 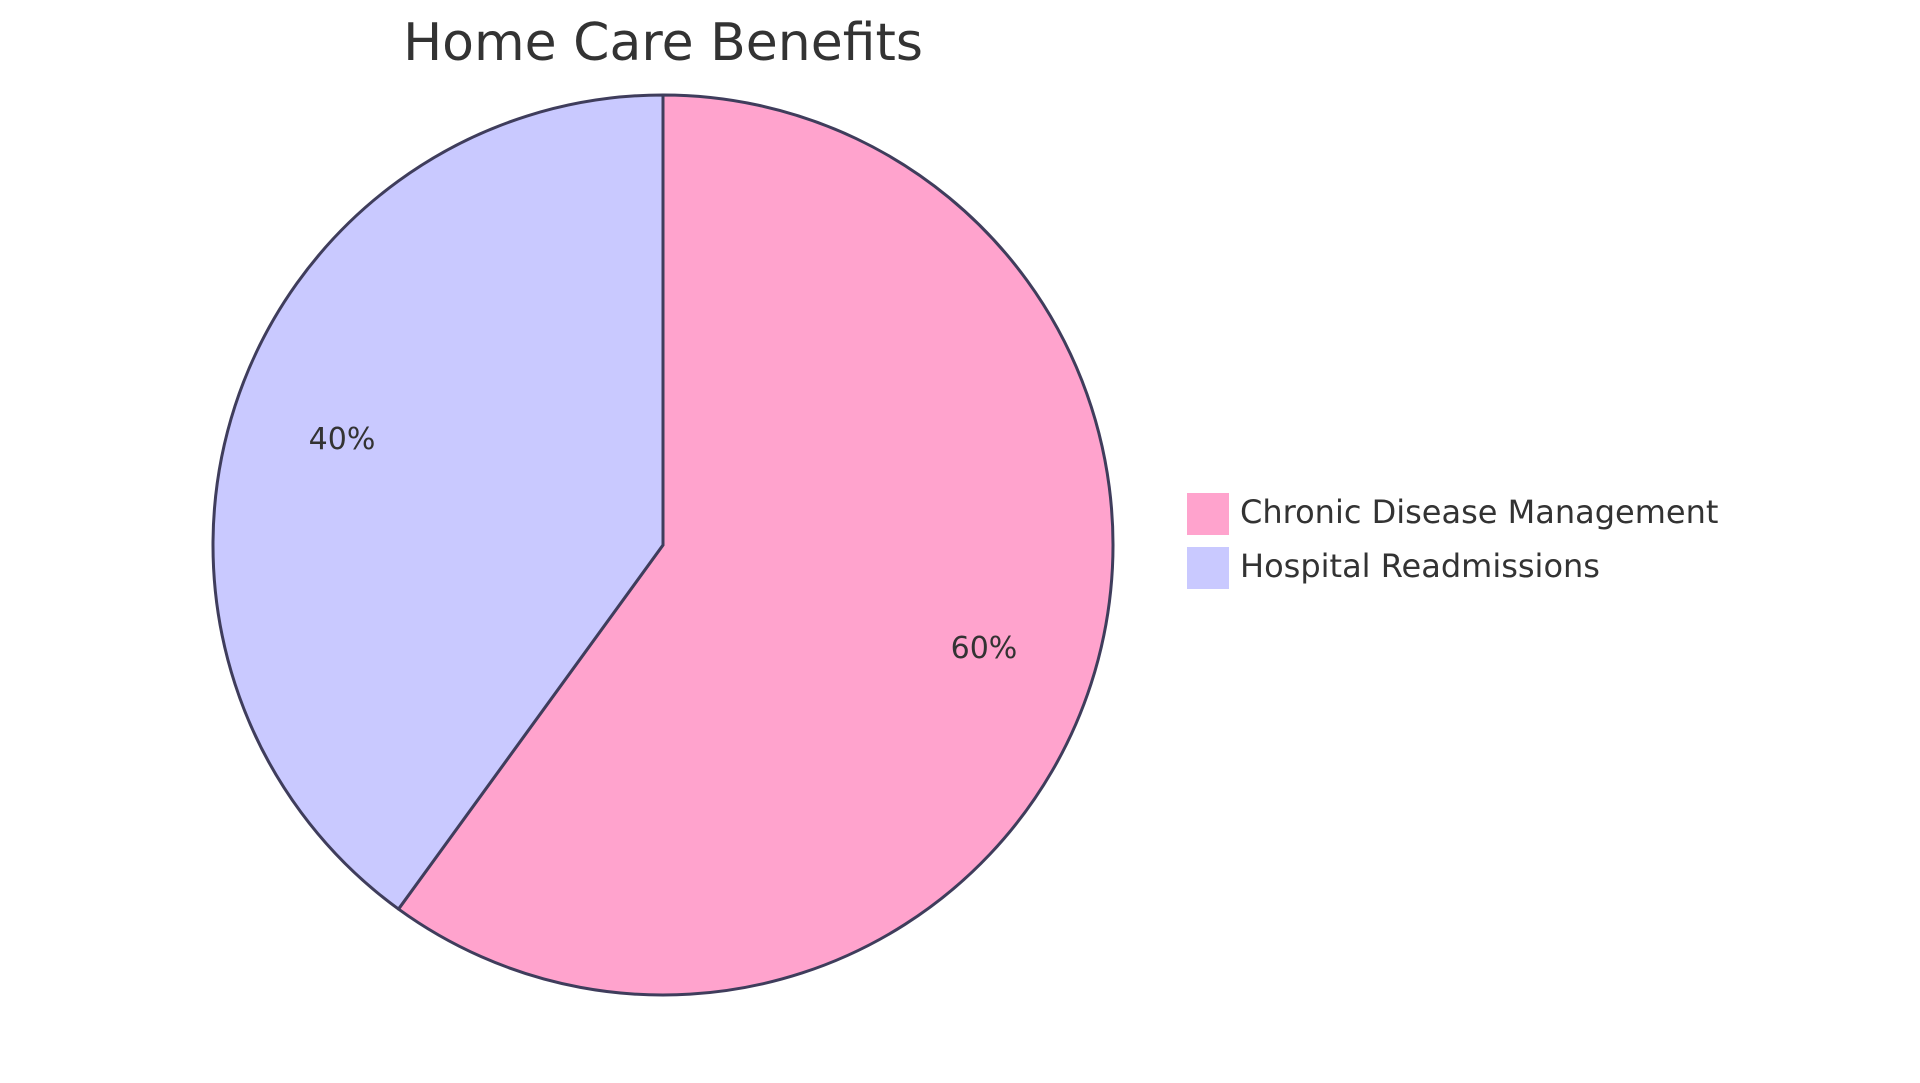 What do you see at coordinates (1479, 512) in the screenshot?
I see `legend-label-chronic-disease-management: Chronic Disease Management` at bounding box center [1479, 512].